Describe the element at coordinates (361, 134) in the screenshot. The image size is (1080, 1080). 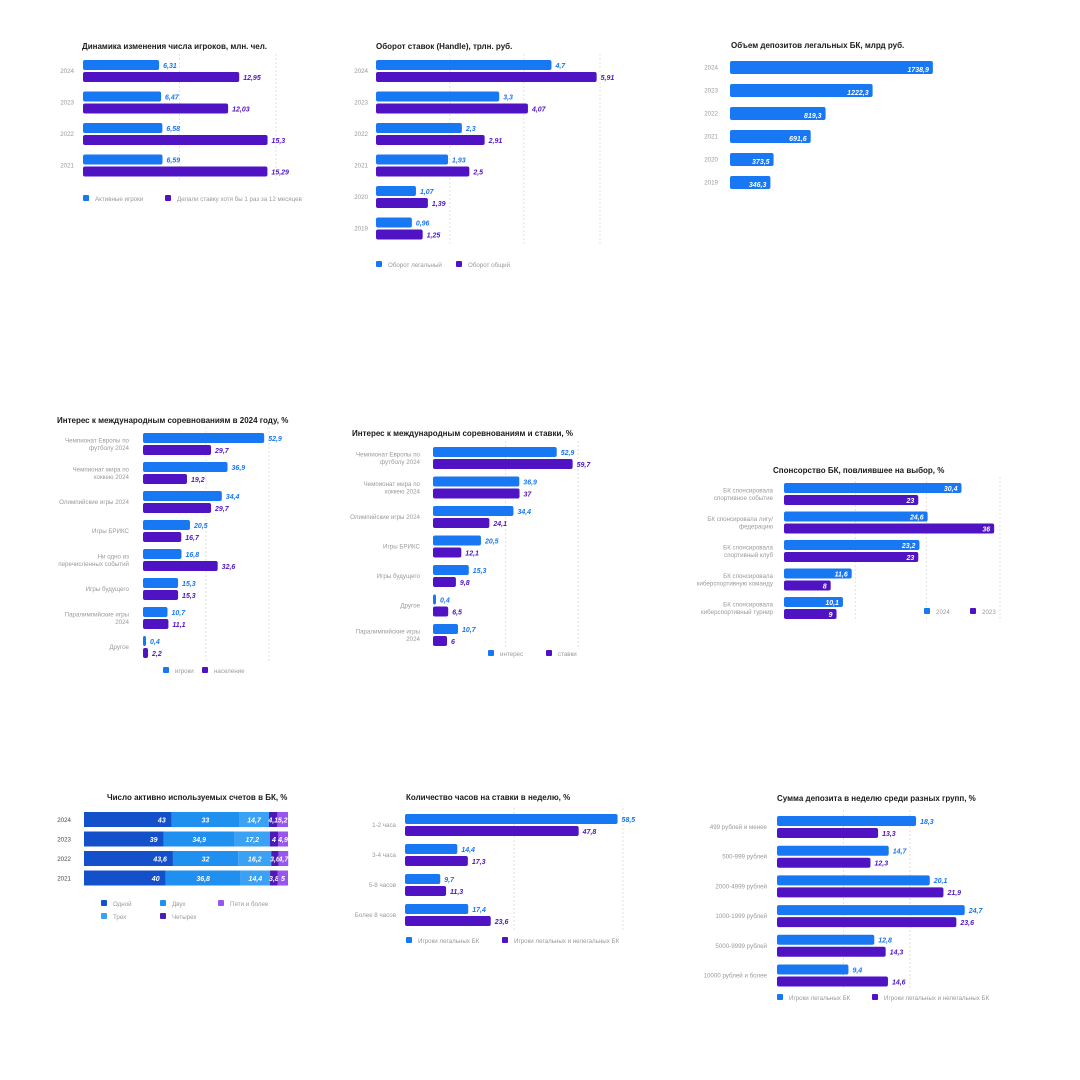
I see `category-label: 2022` at that location.